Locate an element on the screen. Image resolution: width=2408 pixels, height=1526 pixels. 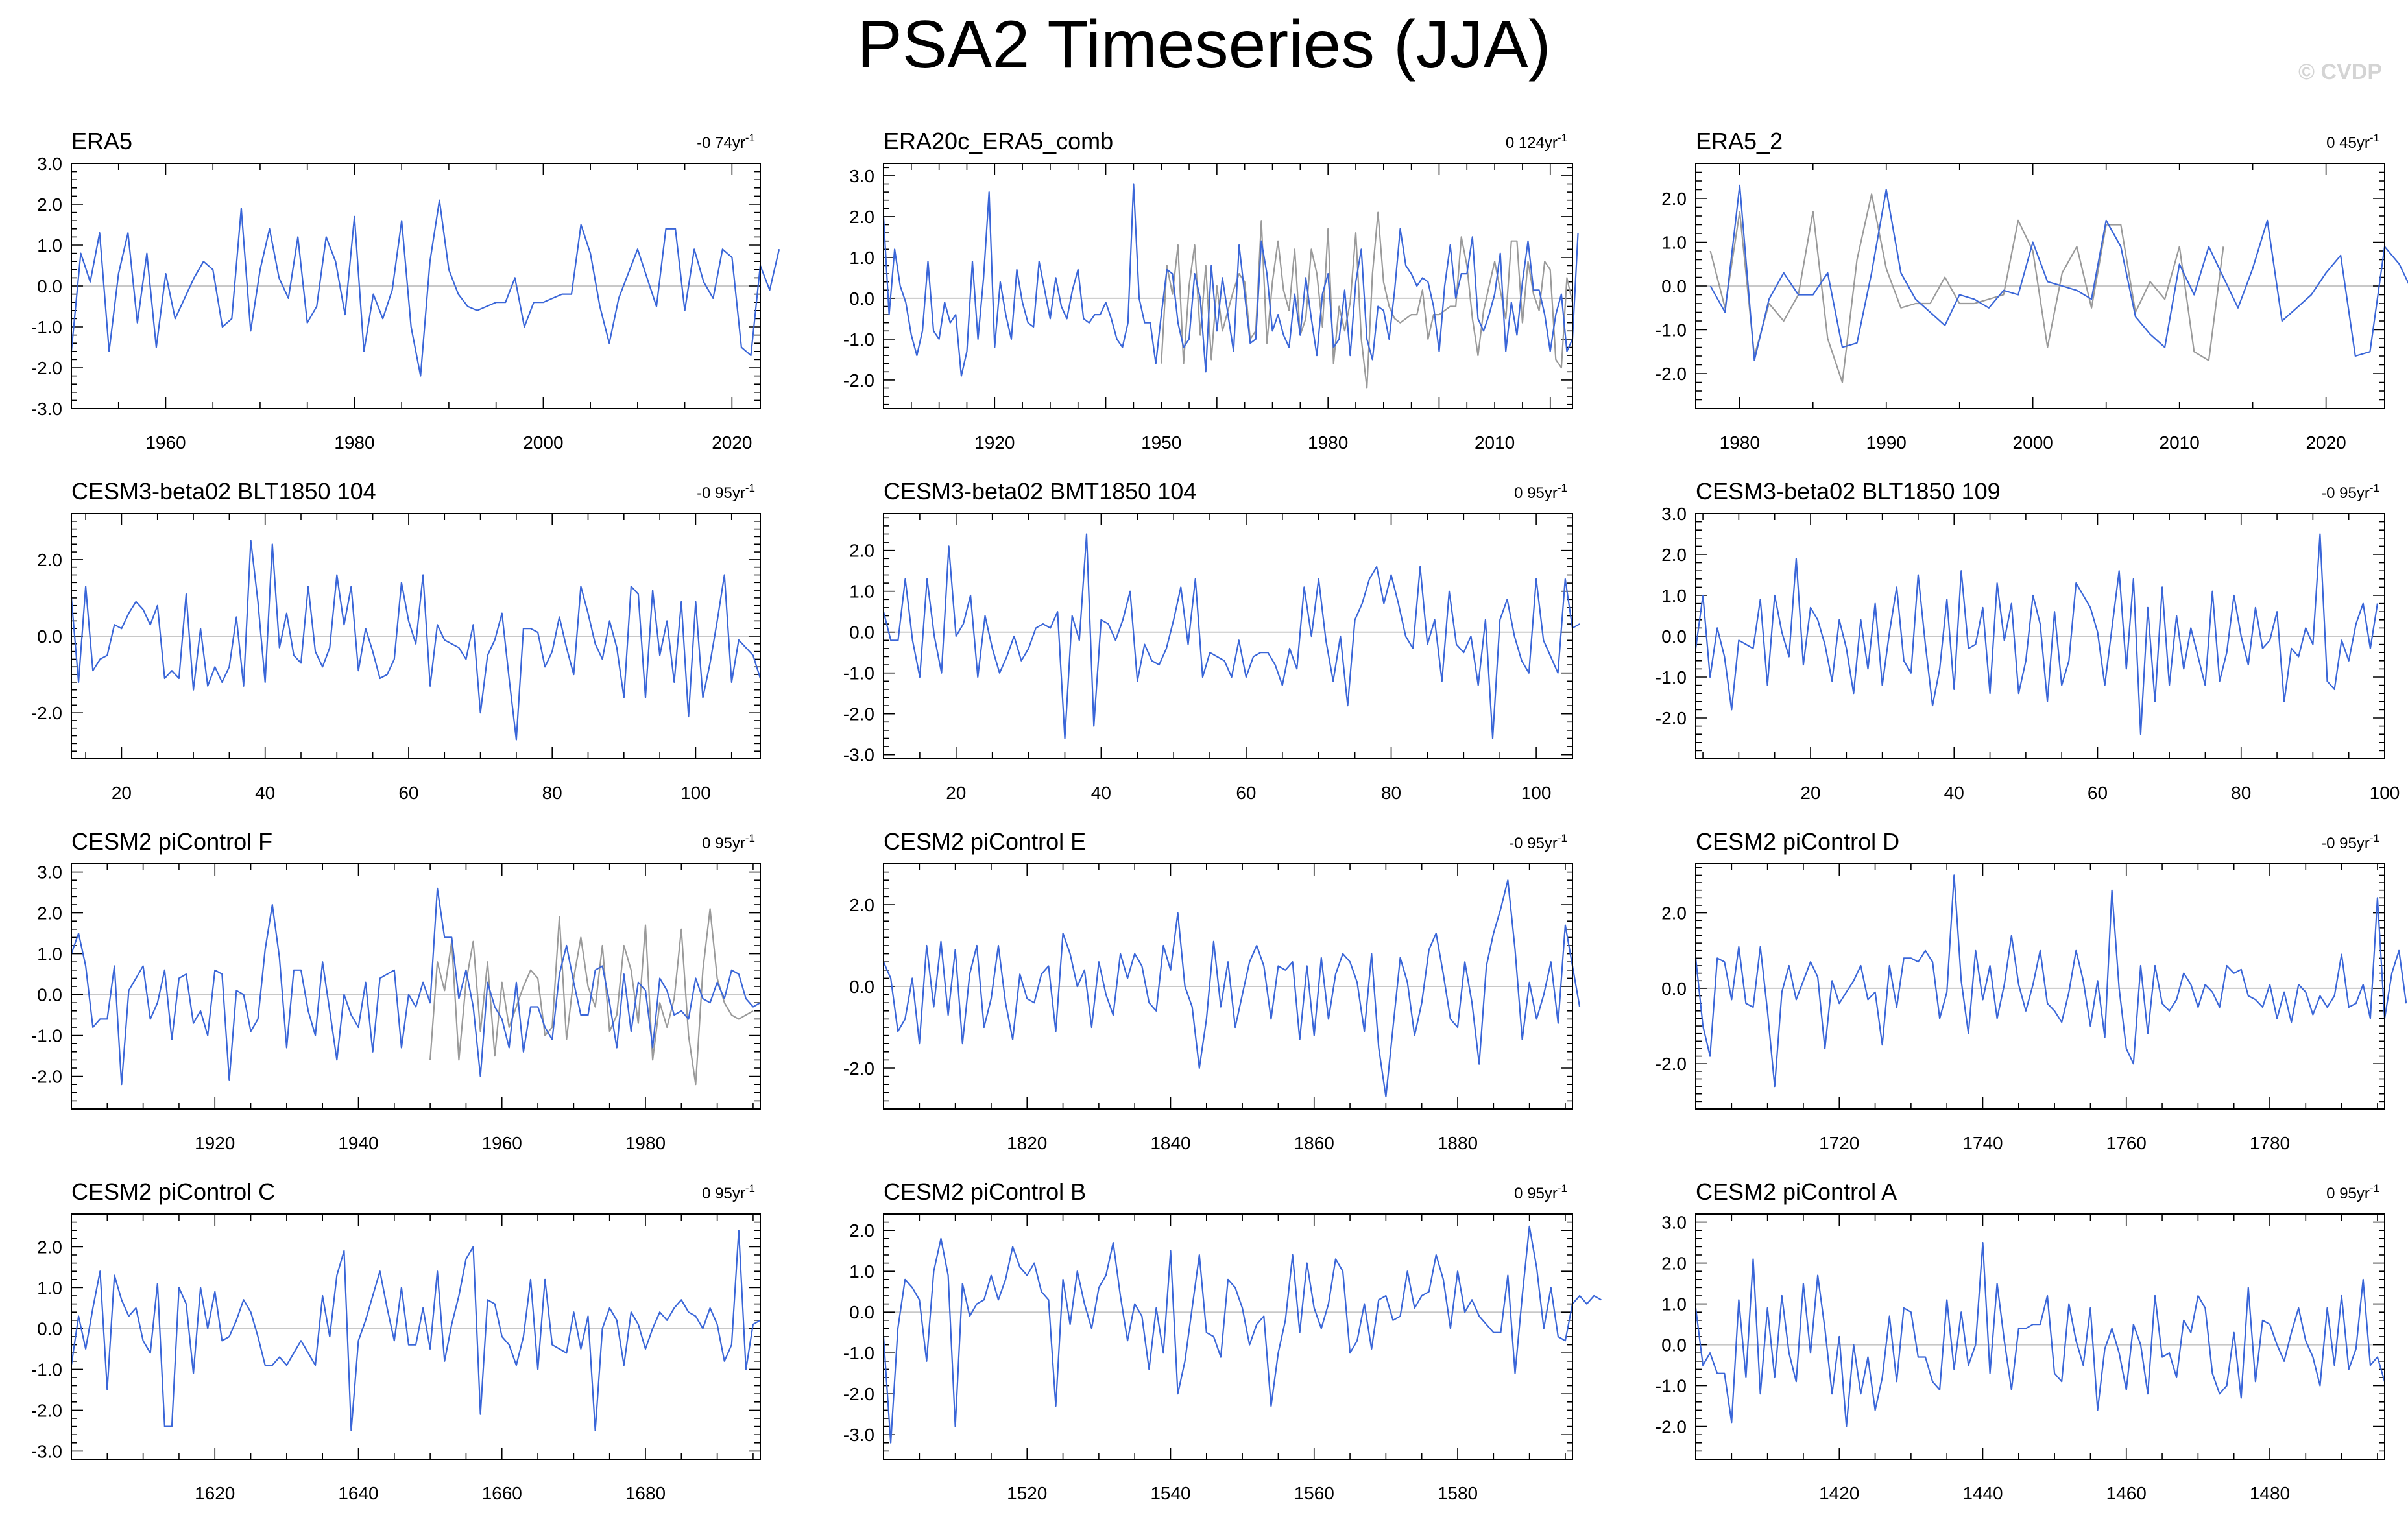
x-tick-label: 1580 is located at coordinates (1458, 1493).